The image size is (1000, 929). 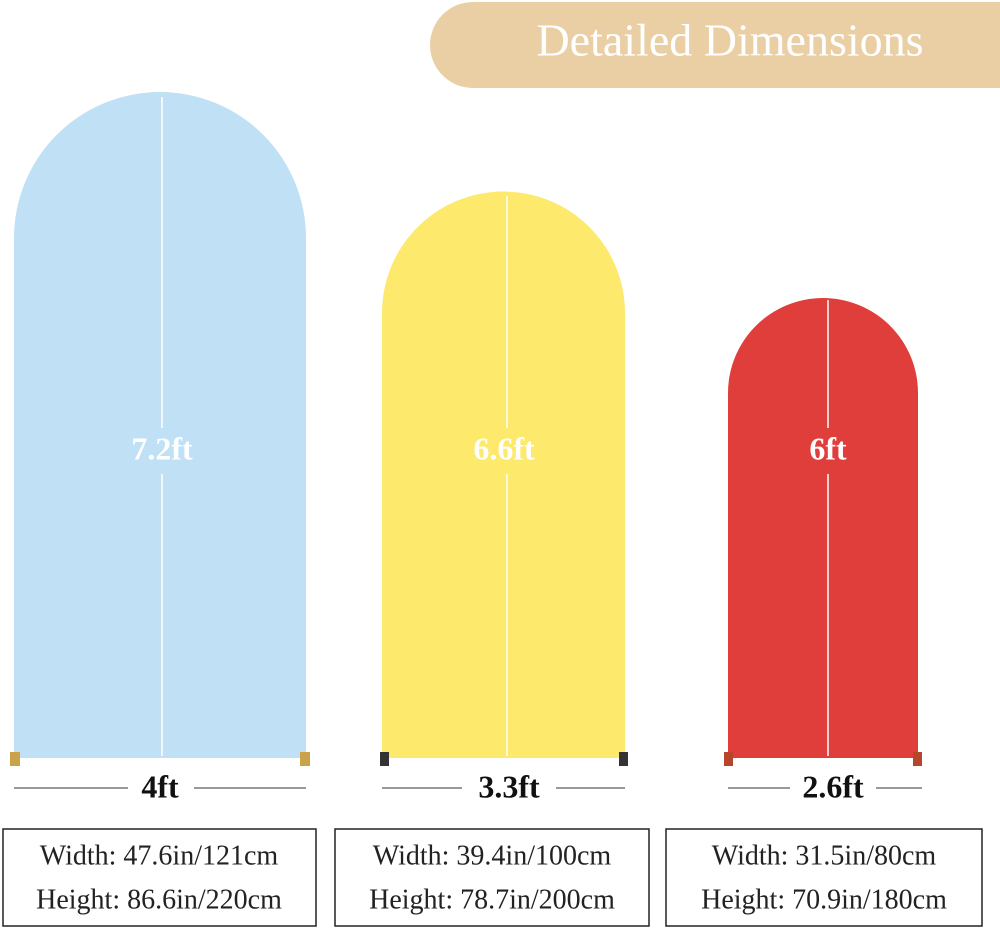 What do you see at coordinates (828, 448) in the screenshot?
I see `height-label: 6ft` at bounding box center [828, 448].